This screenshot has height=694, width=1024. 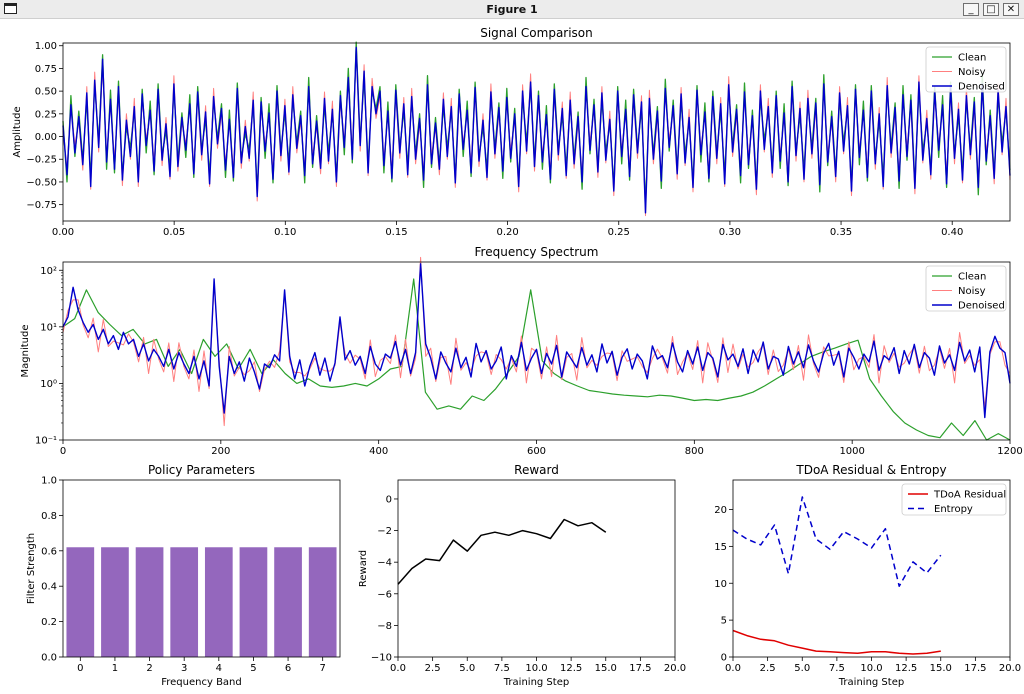 What do you see at coordinates (381, 658) in the screenshot?
I see `reward-ytick-label: −10` at bounding box center [381, 658].